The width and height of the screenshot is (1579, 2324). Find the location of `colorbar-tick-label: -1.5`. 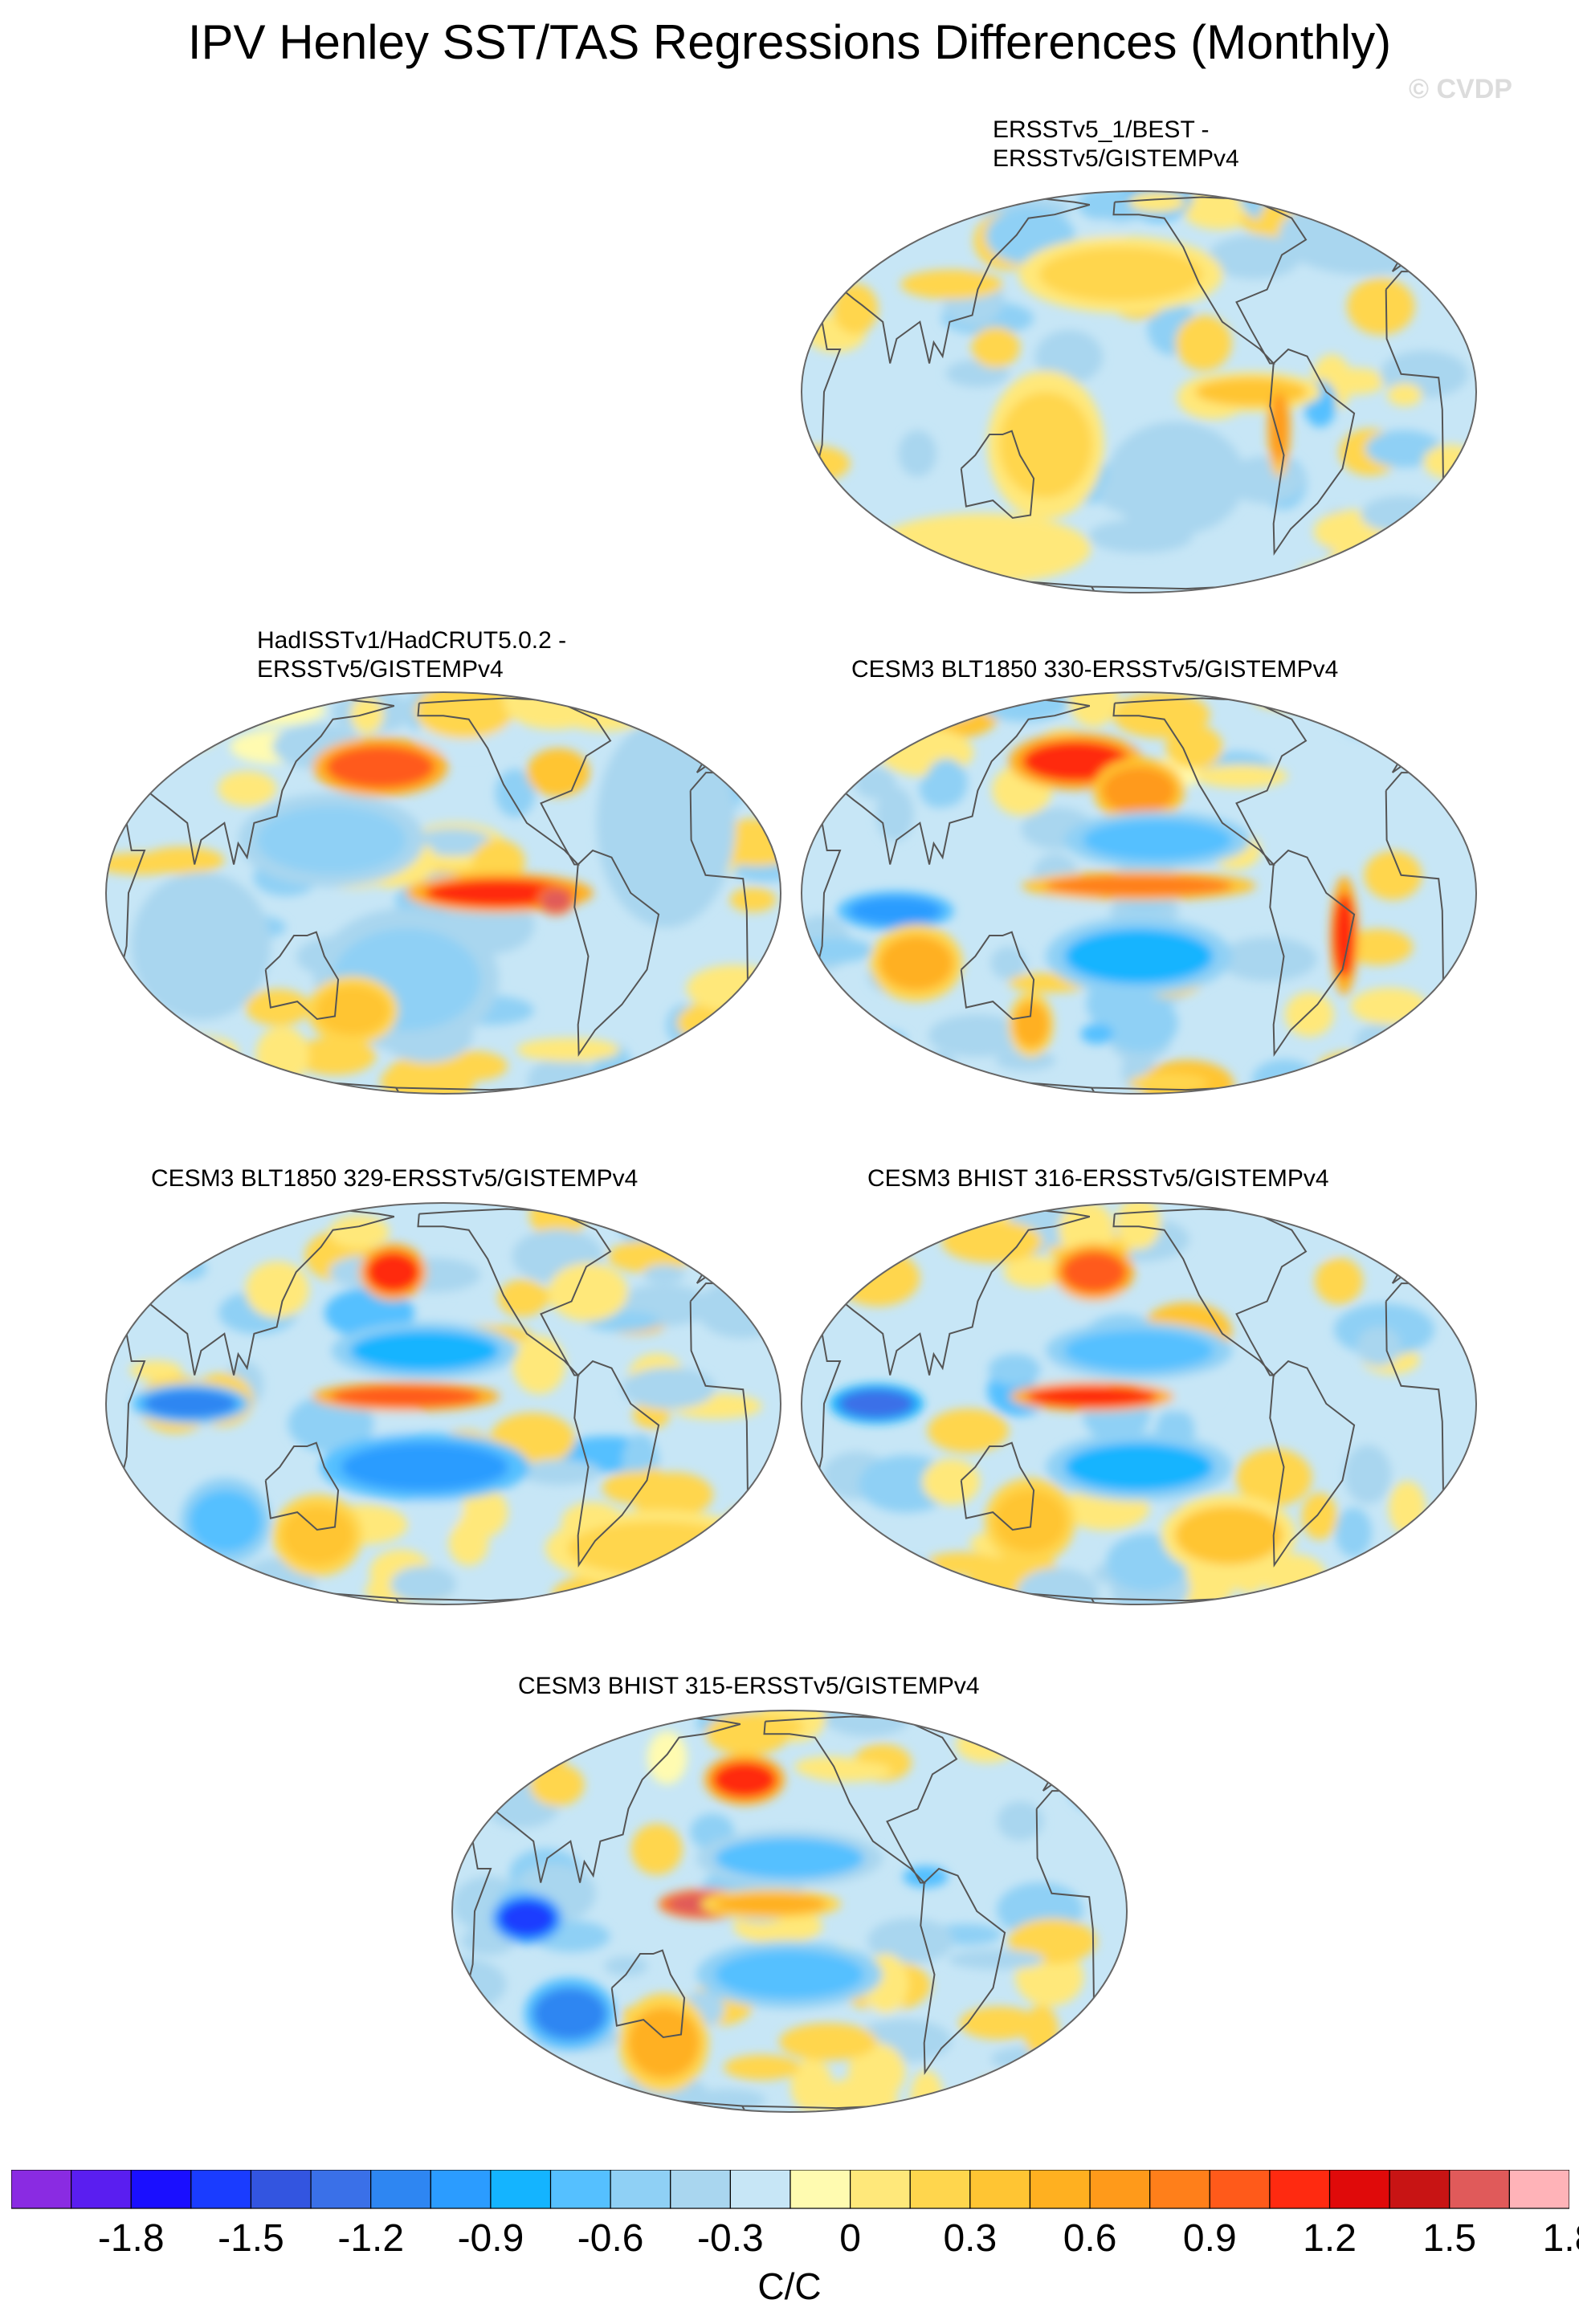

colorbar-tick-label: -1.5 is located at coordinates (251, 2239).